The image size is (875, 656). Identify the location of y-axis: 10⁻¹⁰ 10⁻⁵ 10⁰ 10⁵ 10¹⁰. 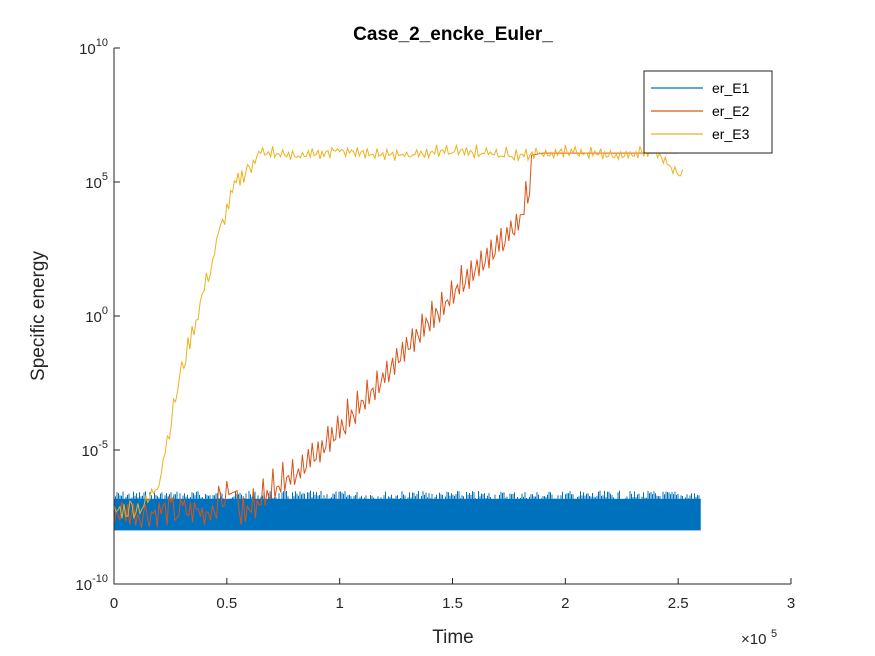
(97, 315).